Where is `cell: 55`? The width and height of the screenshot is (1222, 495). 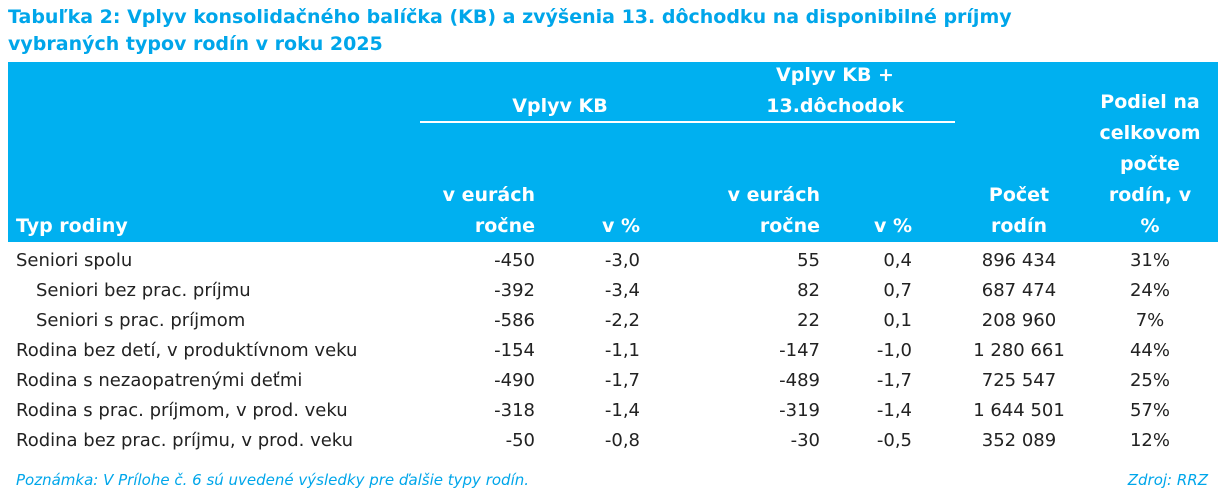
cell: 55 is located at coordinates (808, 260).